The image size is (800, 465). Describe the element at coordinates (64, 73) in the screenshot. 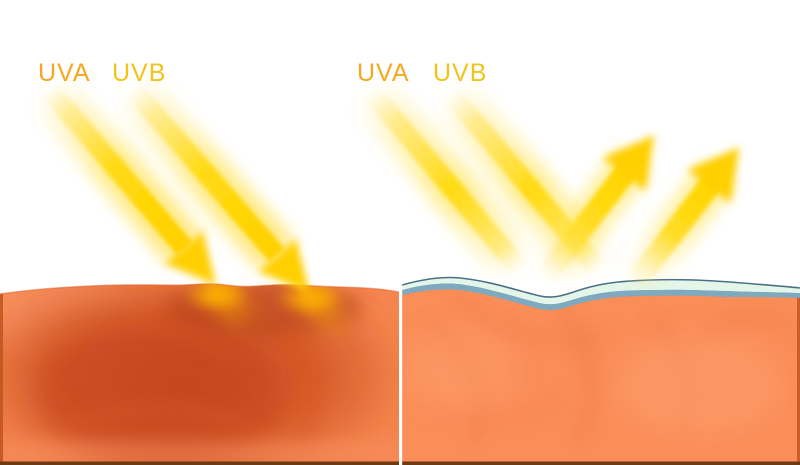

I see `uva-label-left: UVA` at that location.